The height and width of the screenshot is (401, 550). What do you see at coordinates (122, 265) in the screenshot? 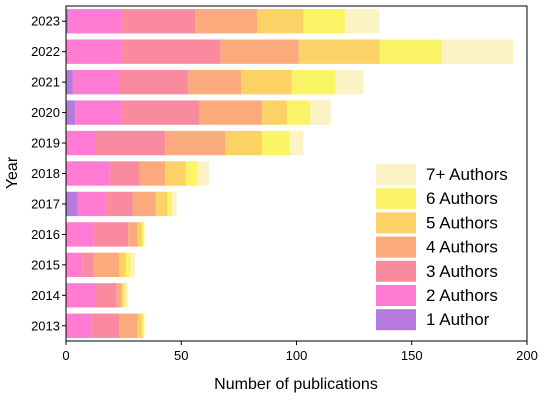
I see `bar-segment-2015-5-authors` at bounding box center [122, 265].